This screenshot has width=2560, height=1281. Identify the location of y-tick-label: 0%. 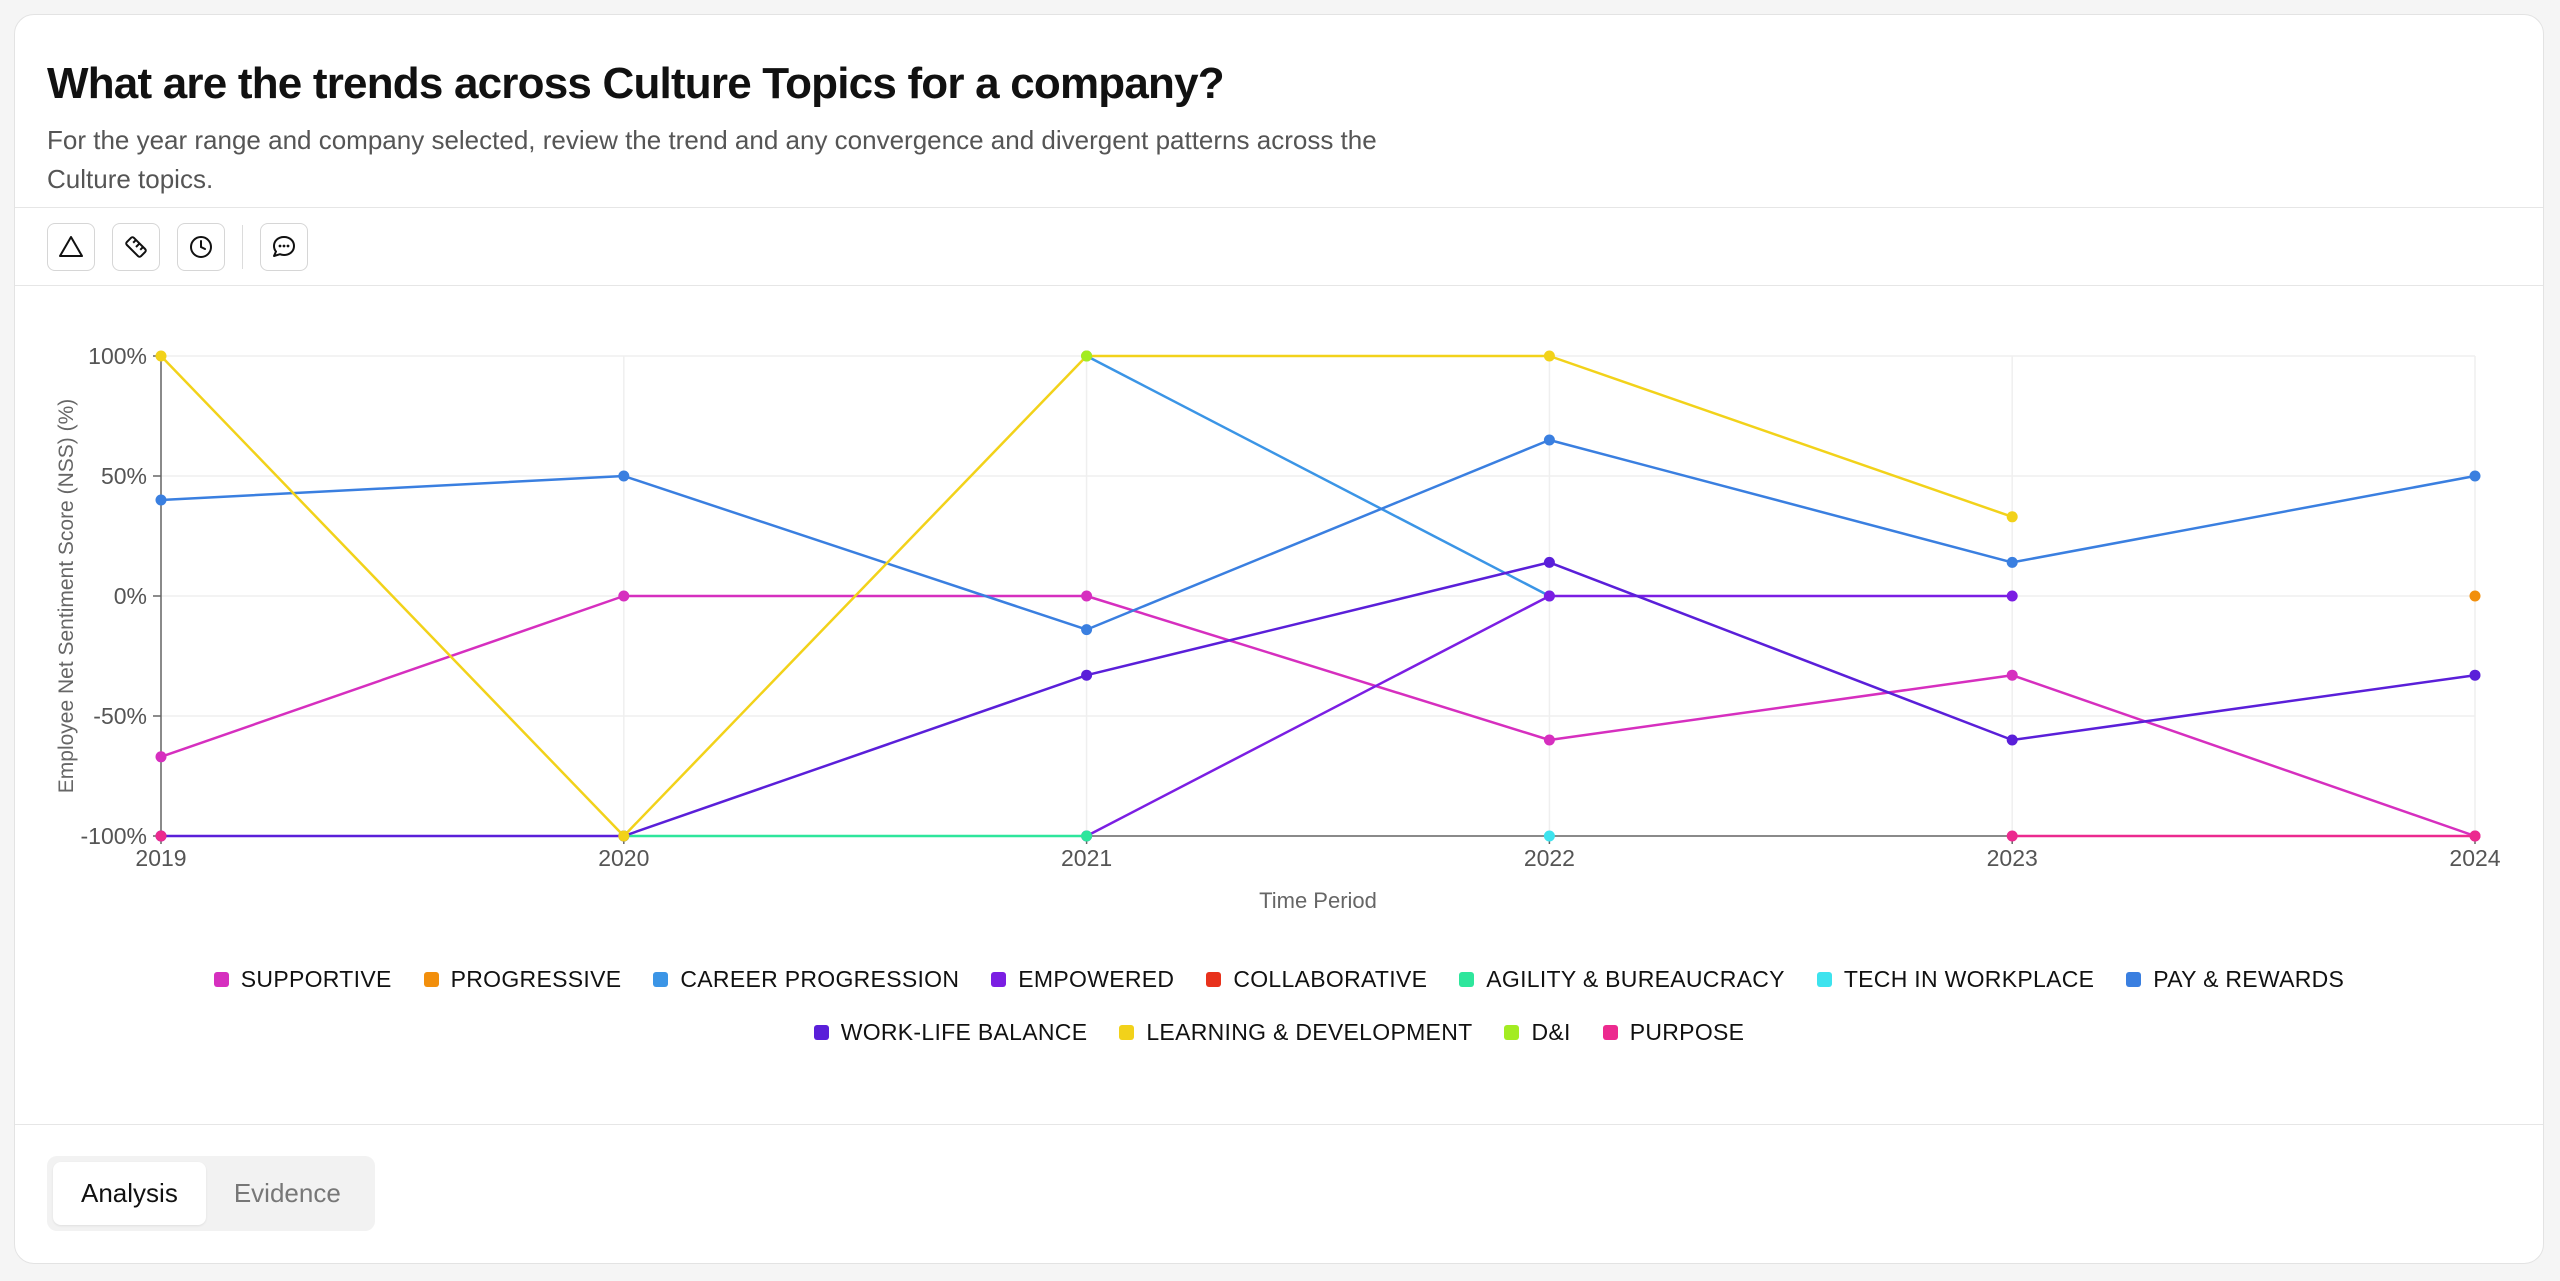
(130, 596).